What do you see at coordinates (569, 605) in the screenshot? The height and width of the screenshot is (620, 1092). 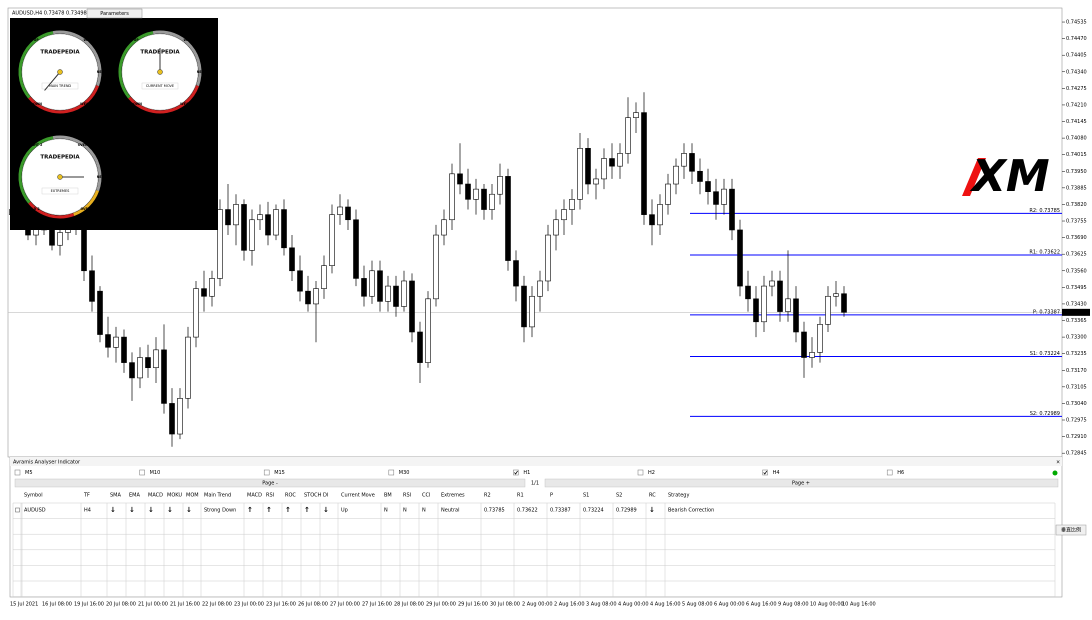 I see `x-tick-label: 2 Aug 16:00` at bounding box center [569, 605].